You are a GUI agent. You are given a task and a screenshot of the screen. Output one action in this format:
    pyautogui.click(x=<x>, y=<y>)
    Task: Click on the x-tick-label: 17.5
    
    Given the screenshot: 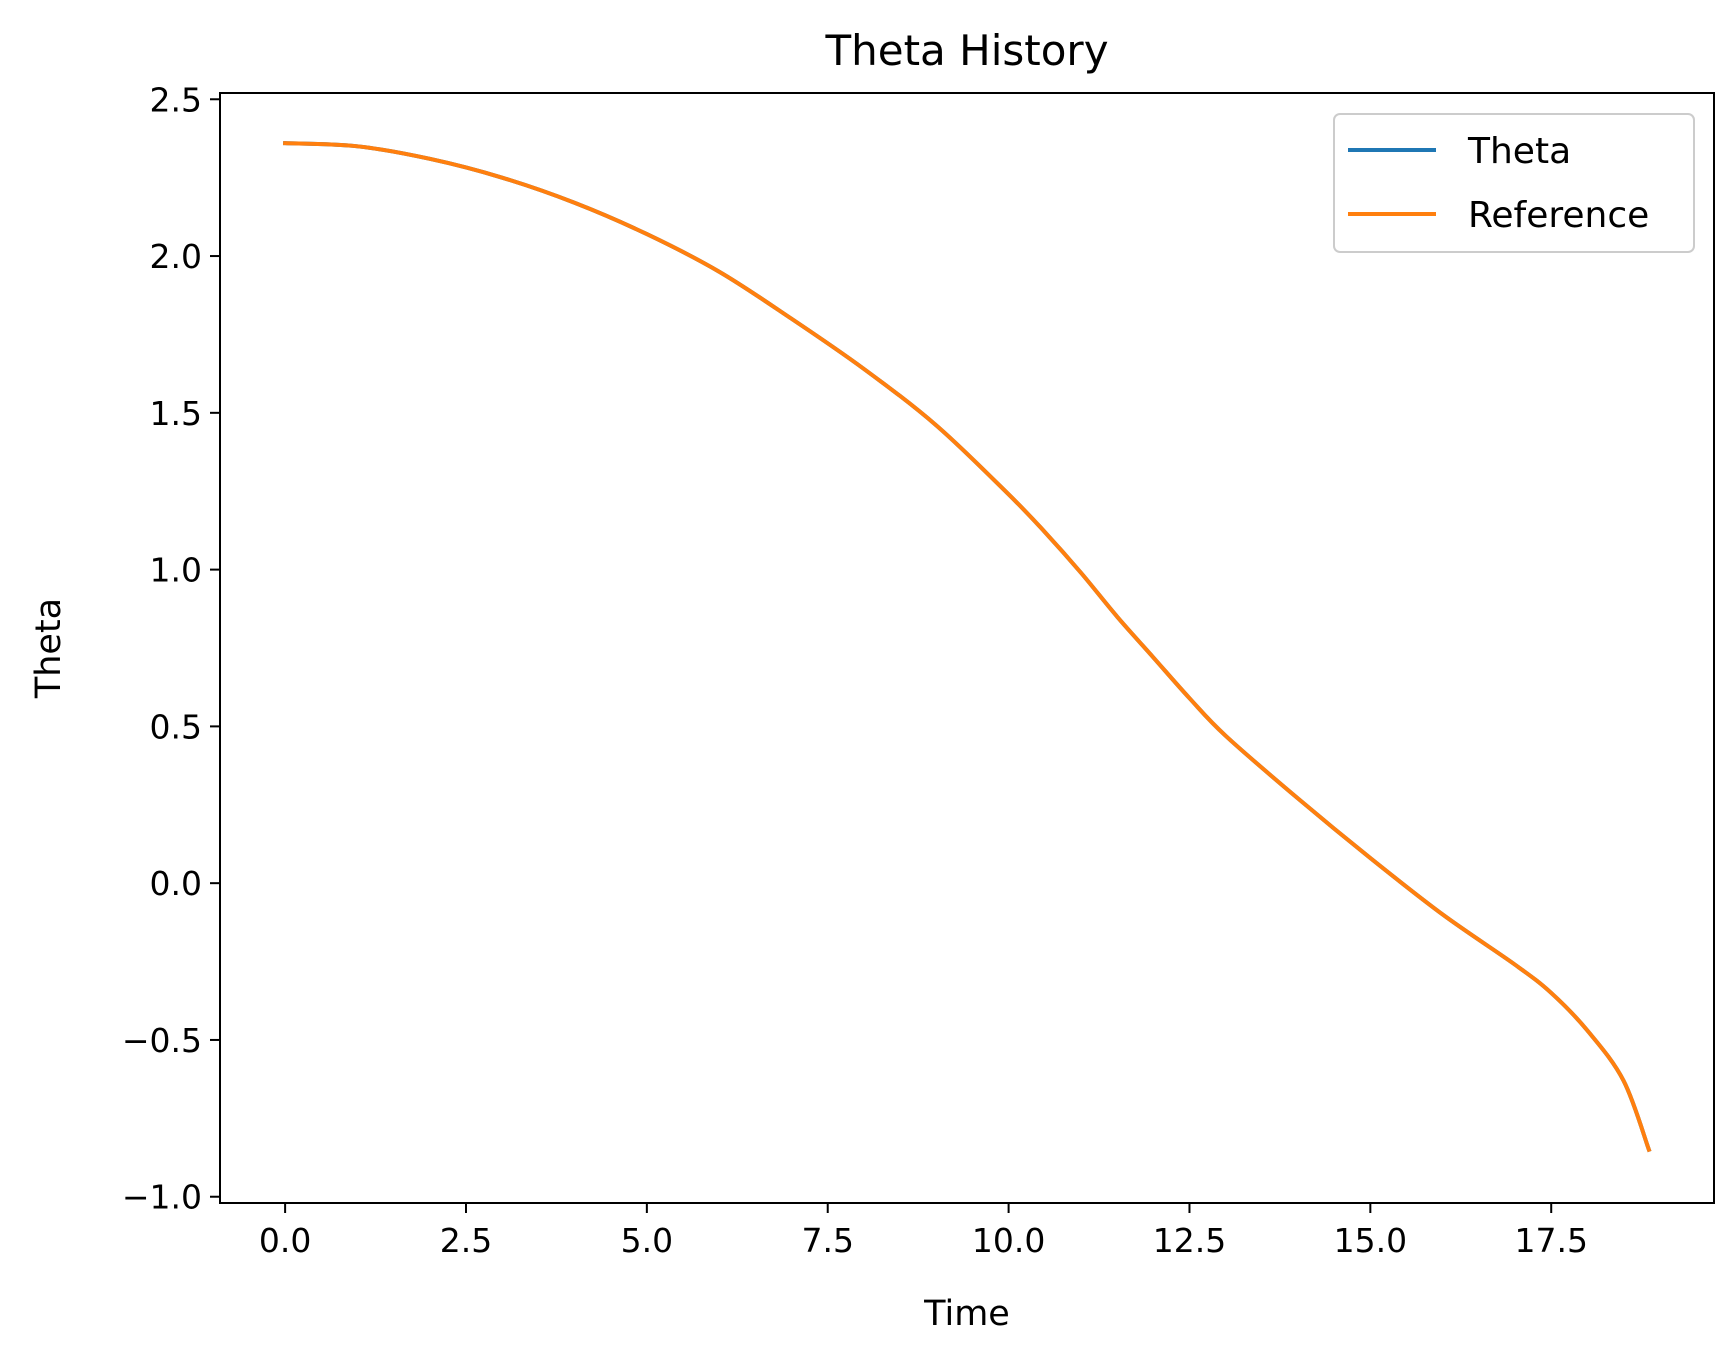 What is the action you would take?
    pyautogui.click(x=1550, y=1240)
    